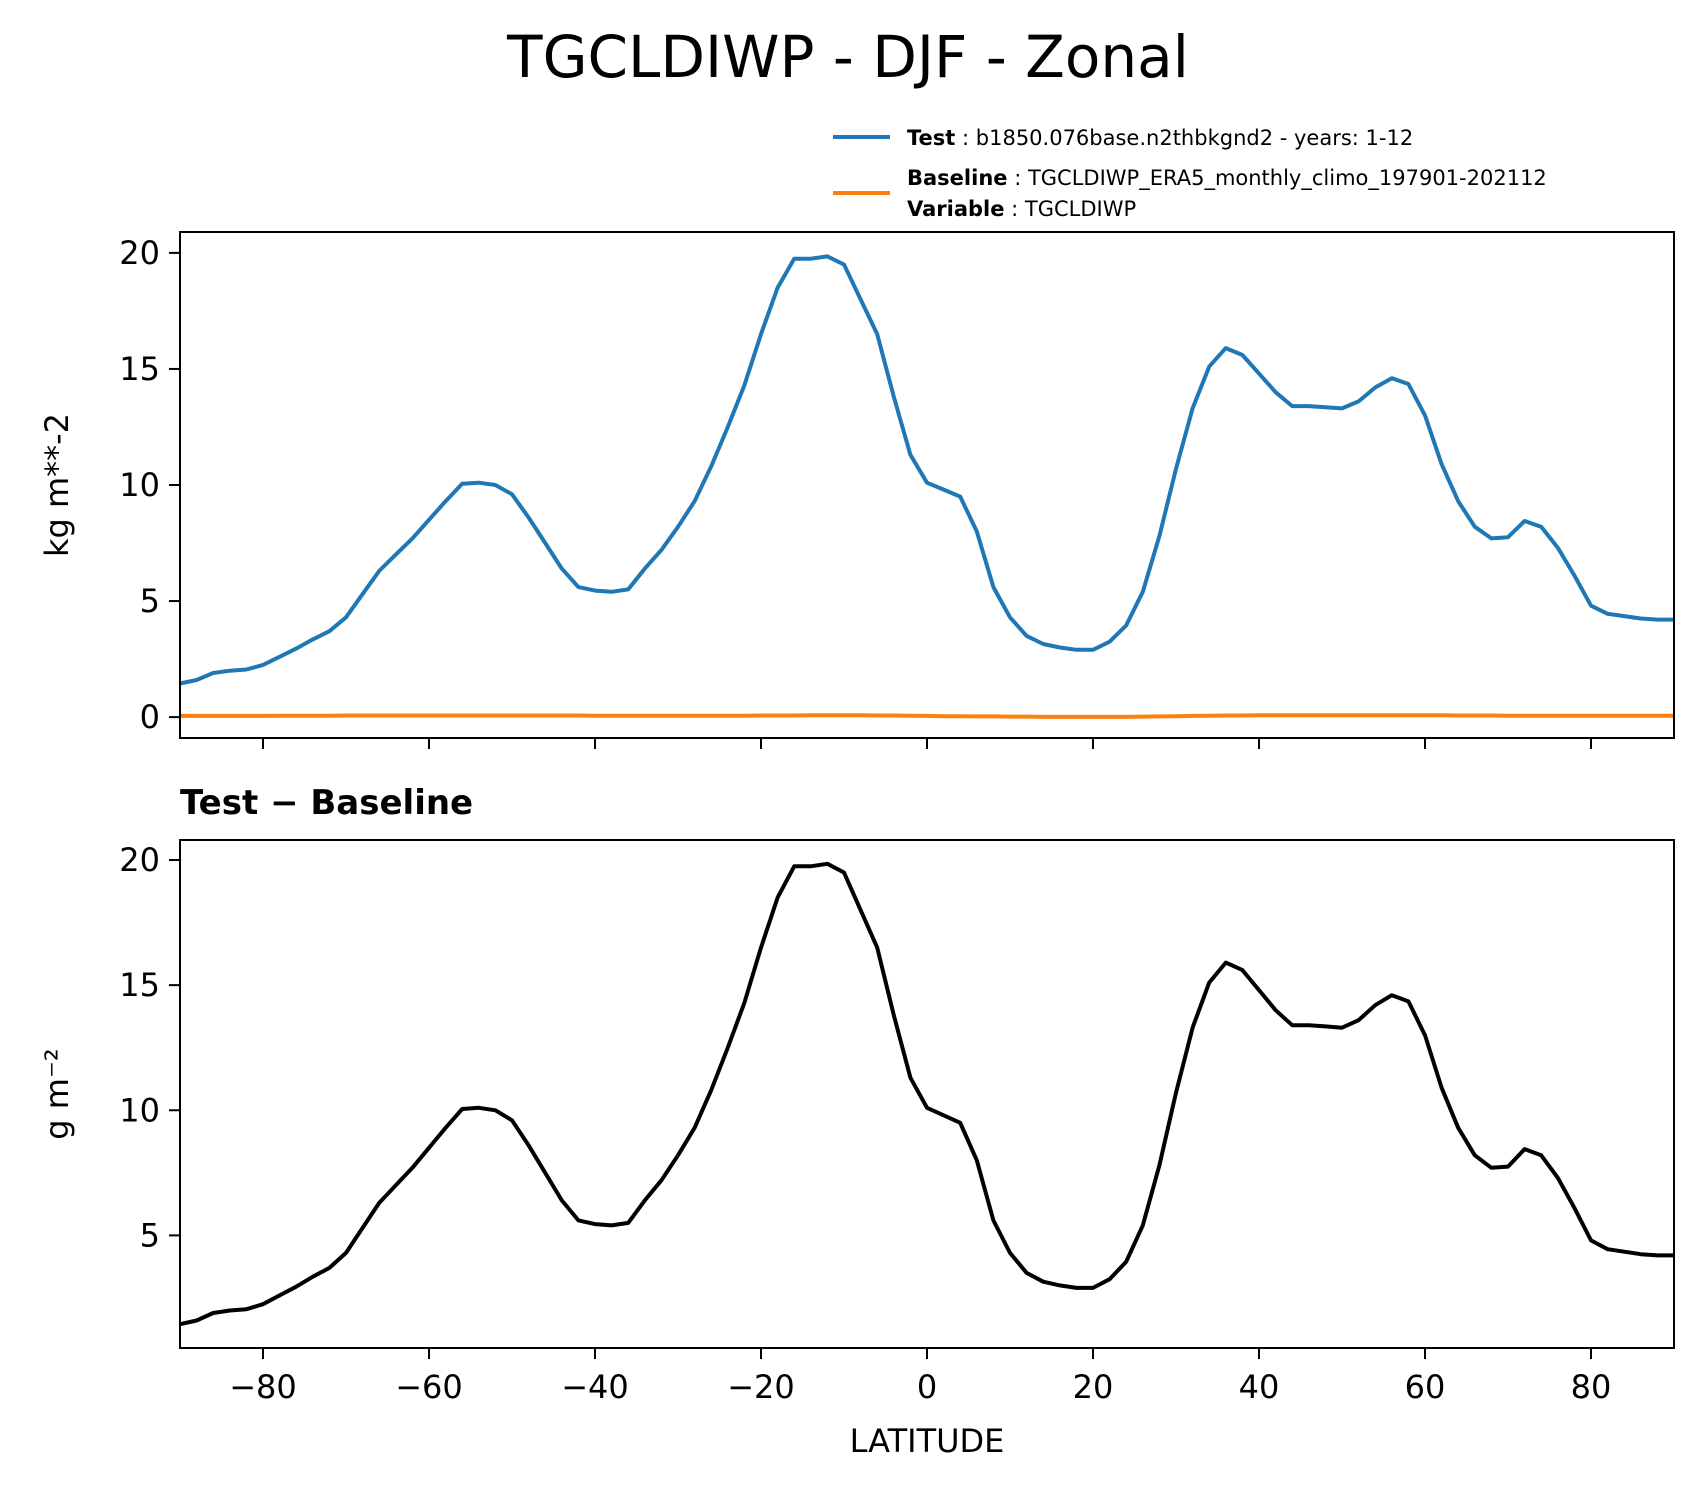 The image size is (1696, 1496). What do you see at coordinates (57, 1093) in the screenshot?
I see `bottom-y-axis-label: g m⁻²` at bounding box center [57, 1093].